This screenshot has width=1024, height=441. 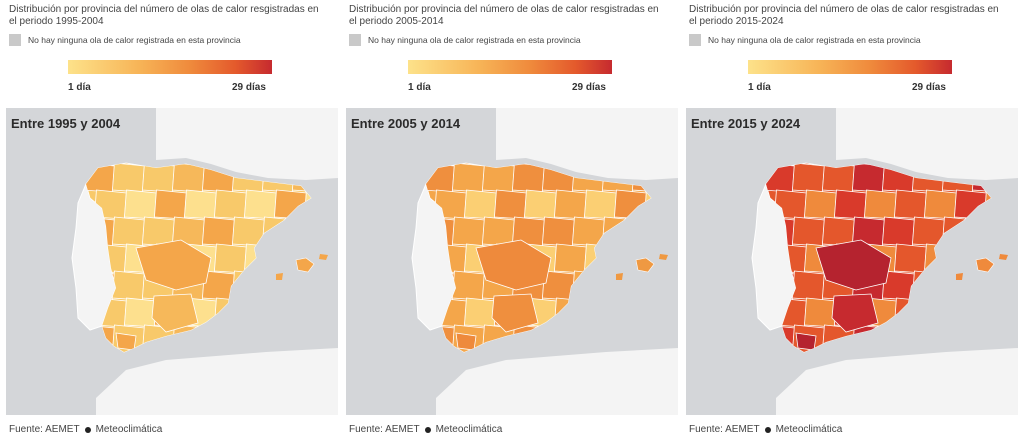 What do you see at coordinates (355, 40) in the screenshot?
I see `nodata-swatch` at bounding box center [355, 40].